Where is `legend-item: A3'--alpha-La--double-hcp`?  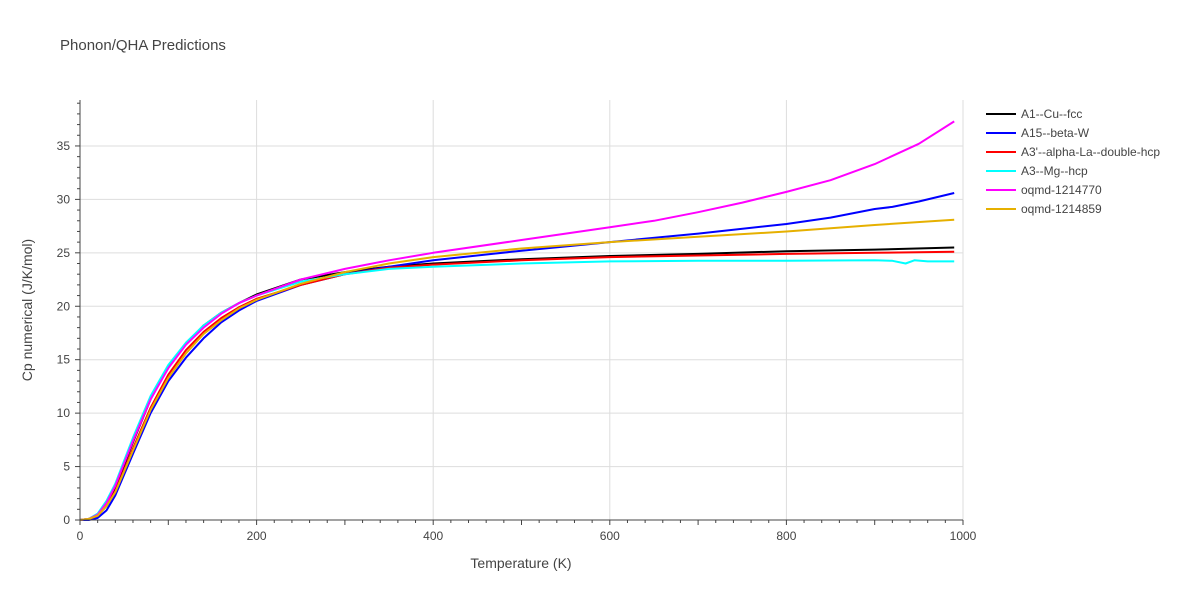
legend-item: A3'--alpha-La--double-hcp is located at coordinates (1073, 152).